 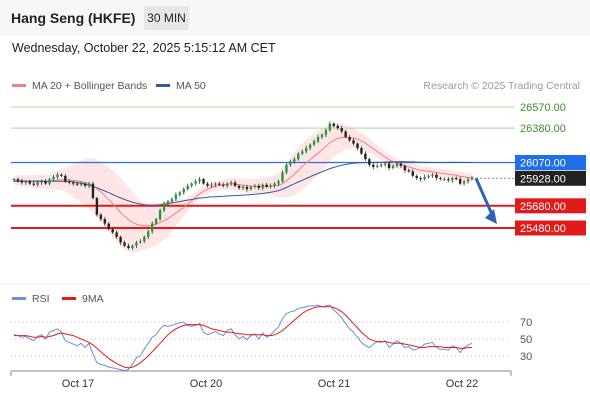 What do you see at coordinates (543, 108) in the screenshot?
I see `level-label-0: 26570.00` at bounding box center [543, 108].